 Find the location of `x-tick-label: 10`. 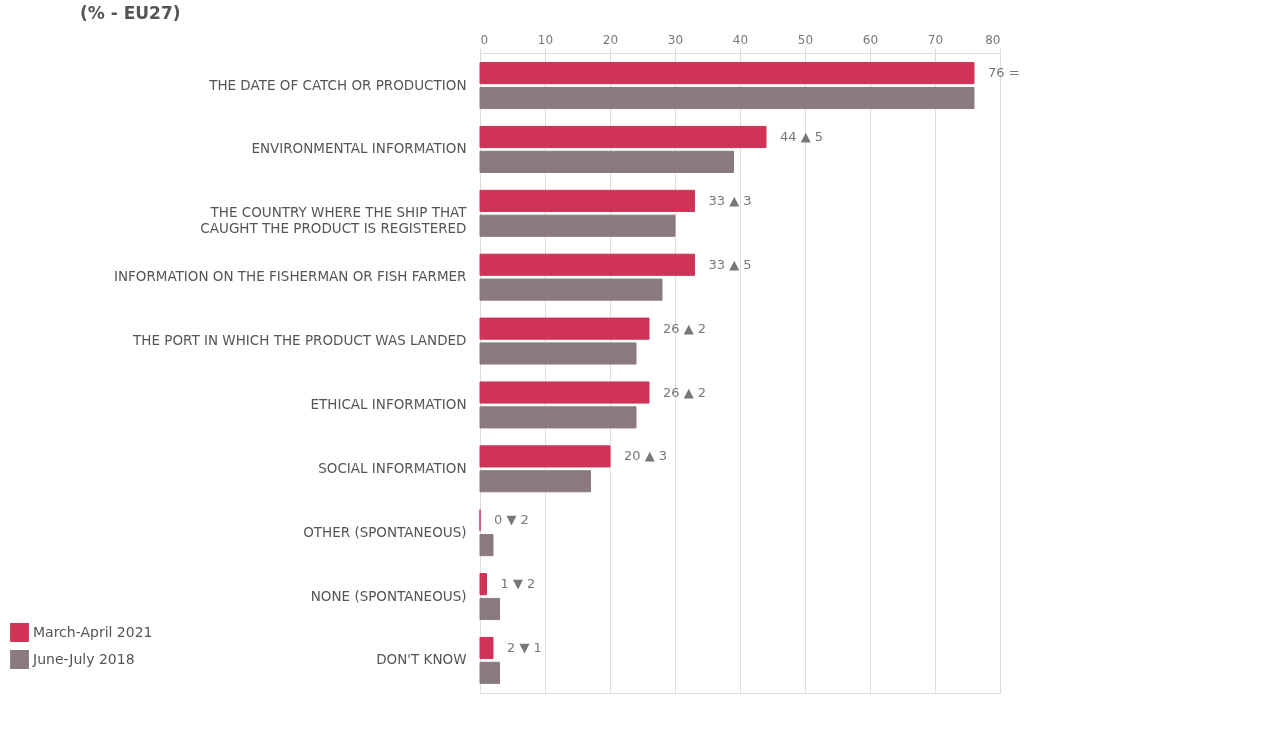

x-tick-label: 10 is located at coordinates (545, 39).